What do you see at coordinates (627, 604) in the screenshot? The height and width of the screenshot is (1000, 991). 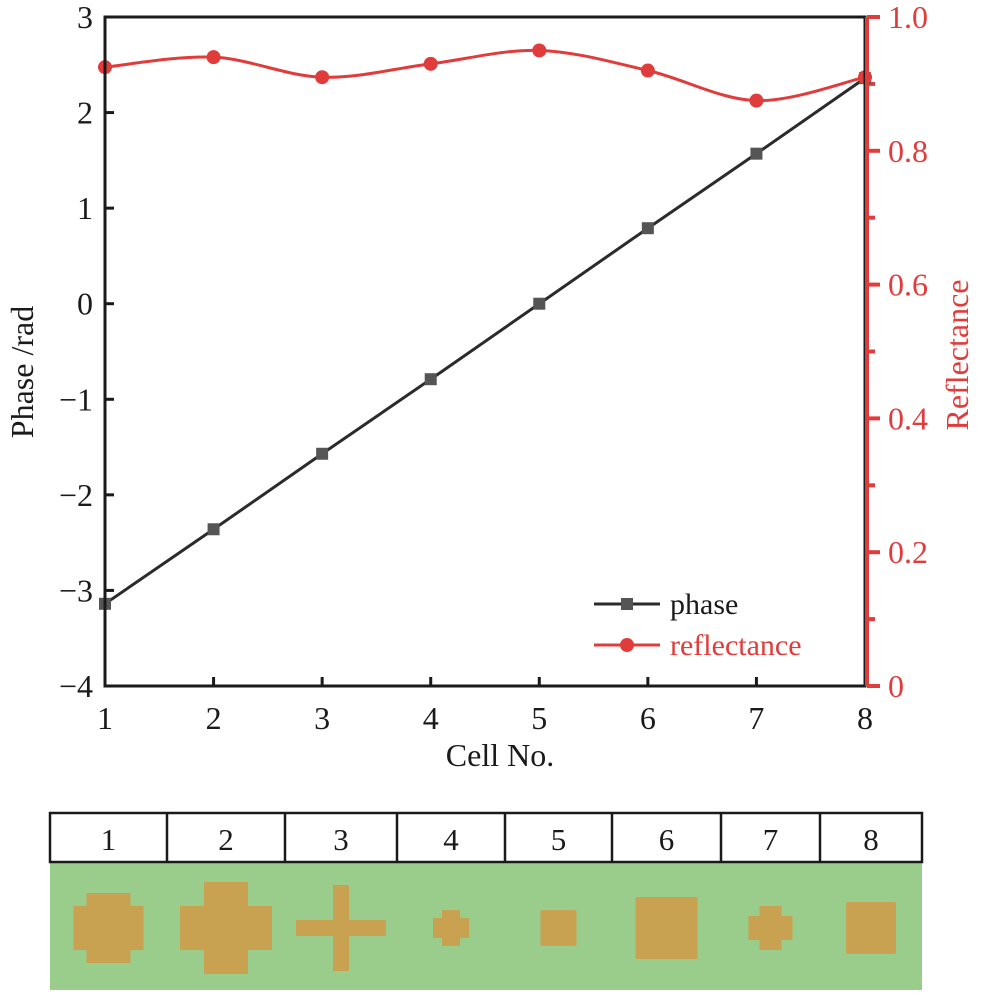 I see `legend-phase-marker` at bounding box center [627, 604].